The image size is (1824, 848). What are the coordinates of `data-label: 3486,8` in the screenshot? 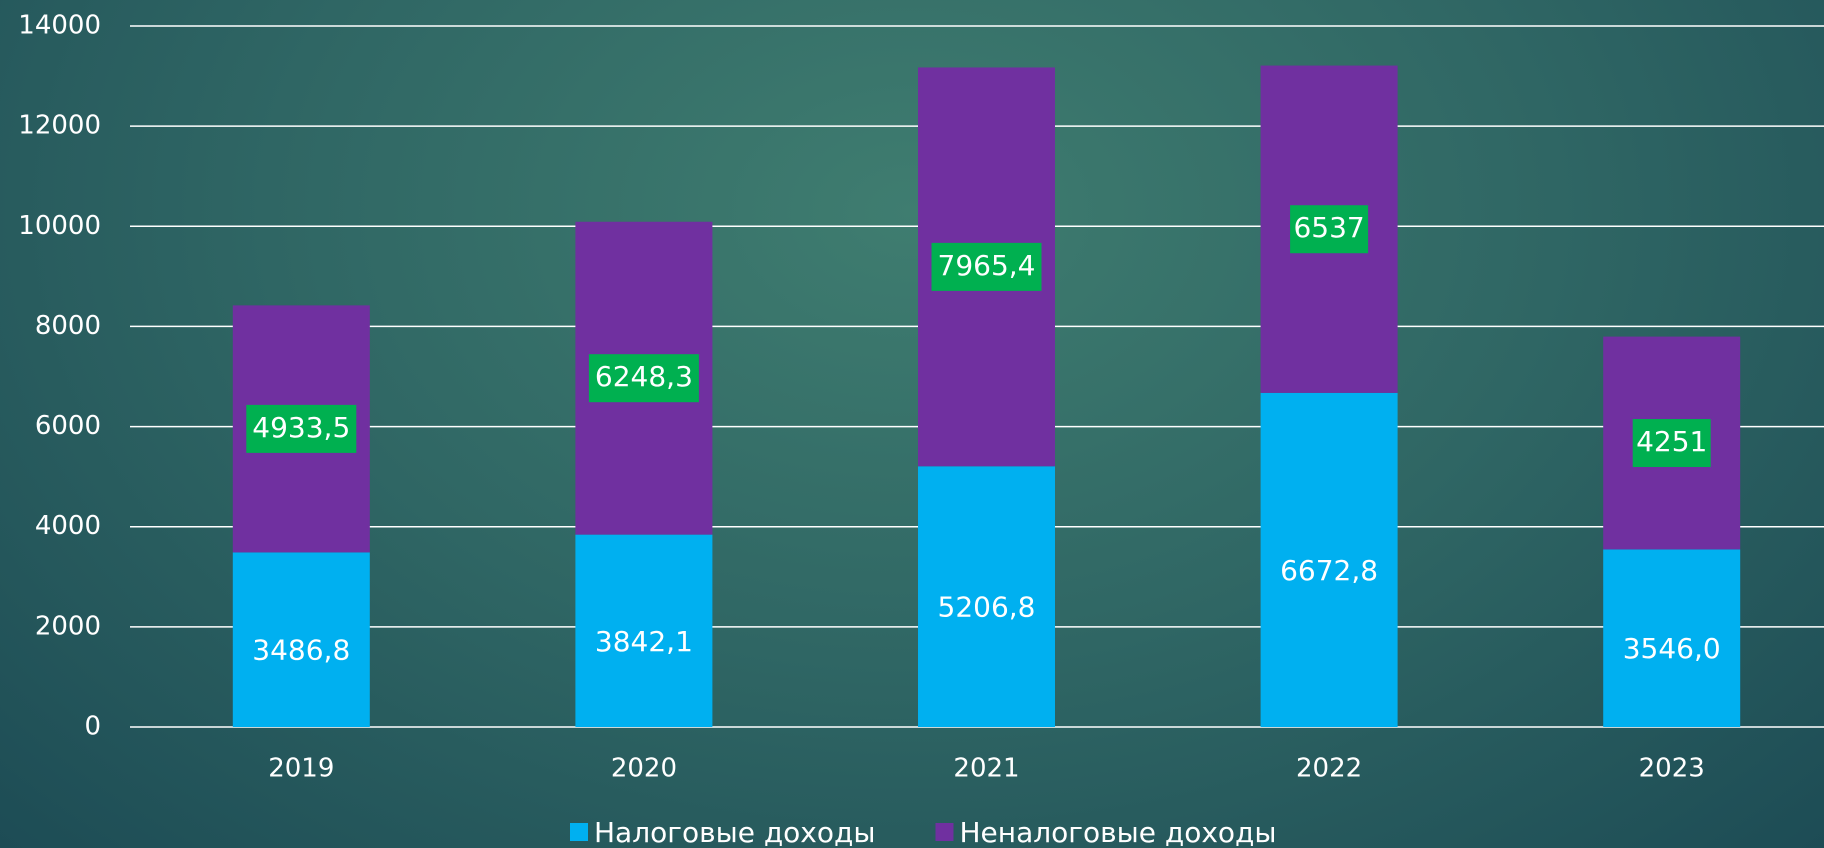 It's located at (301, 650).